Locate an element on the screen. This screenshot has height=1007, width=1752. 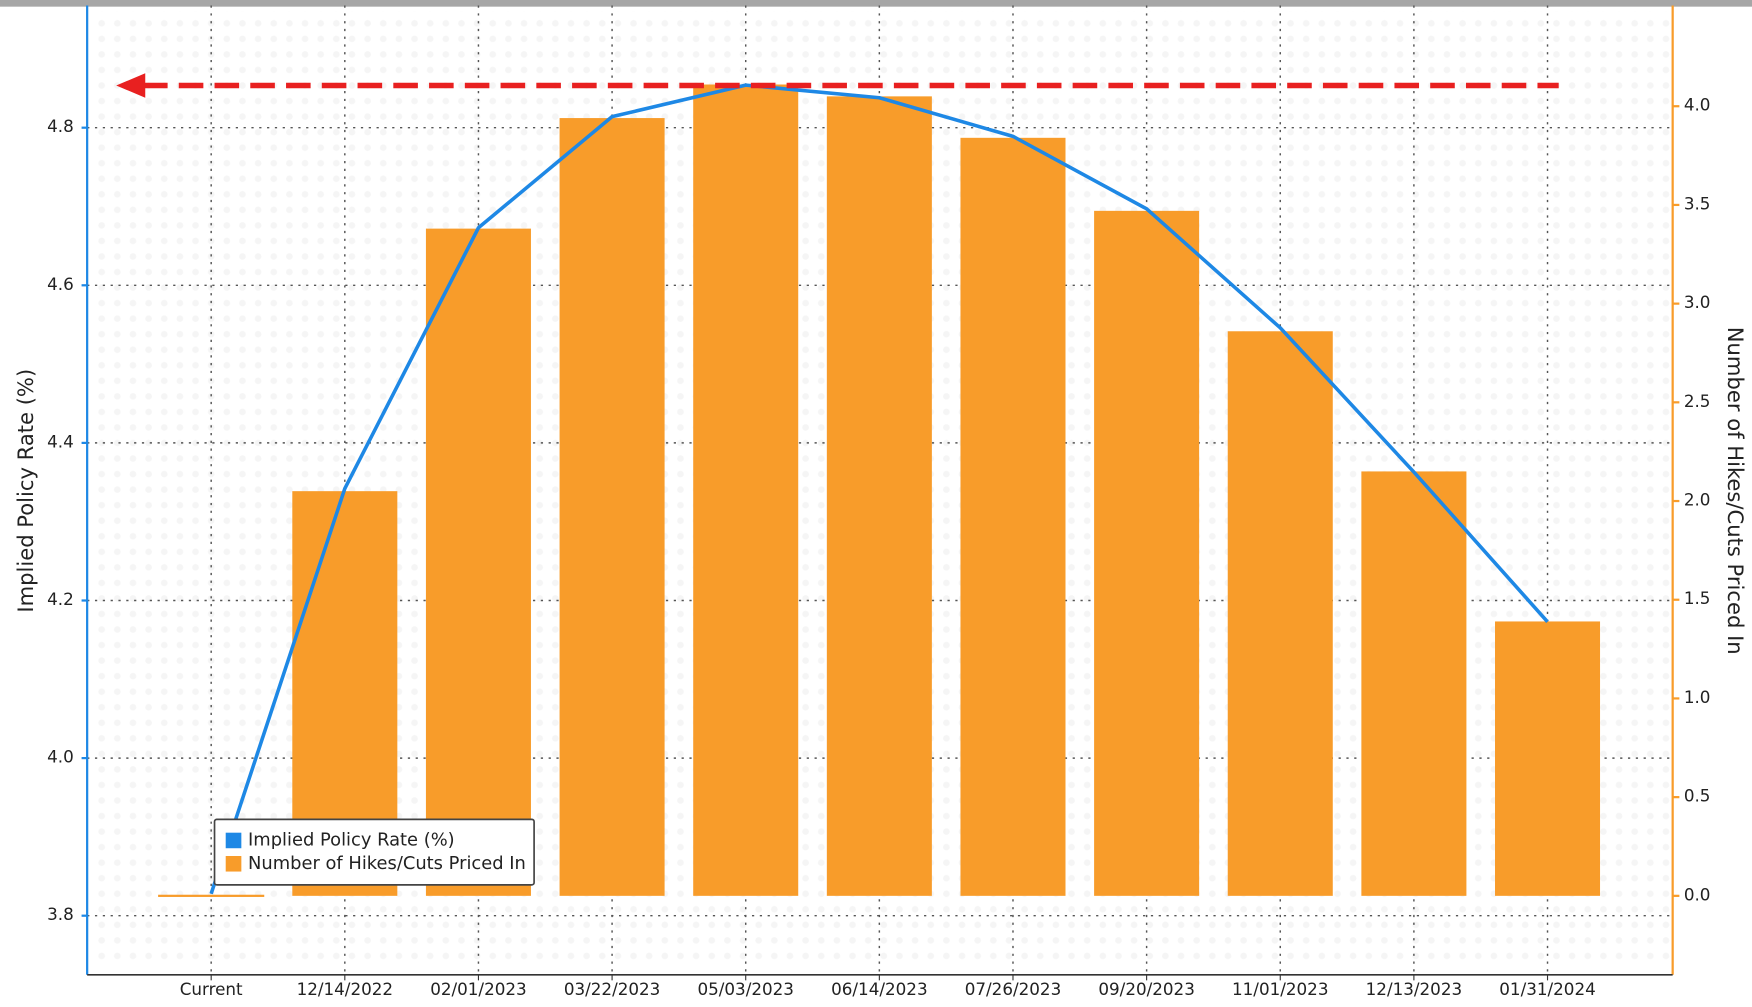
x-tick-label: 12/14/2022 is located at coordinates (345, 989).